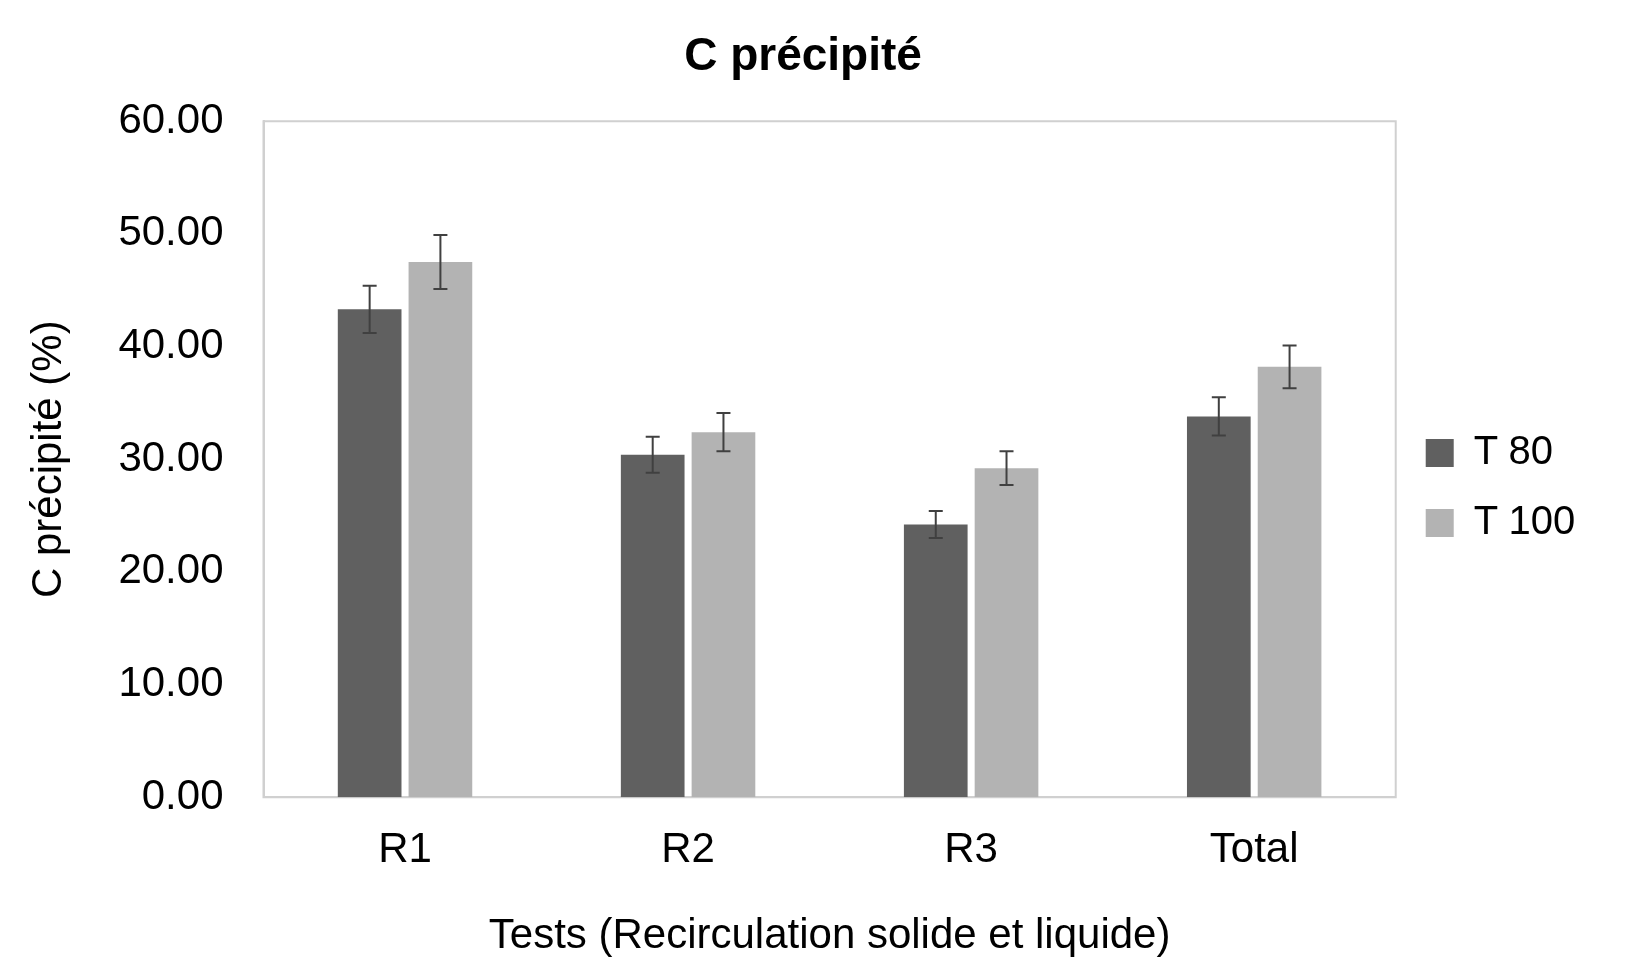 The width and height of the screenshot is (1626, 966). Describe the element at coordinates (171, 231) in the screenshot. I see `y-tick-label: 50.00` at that location.